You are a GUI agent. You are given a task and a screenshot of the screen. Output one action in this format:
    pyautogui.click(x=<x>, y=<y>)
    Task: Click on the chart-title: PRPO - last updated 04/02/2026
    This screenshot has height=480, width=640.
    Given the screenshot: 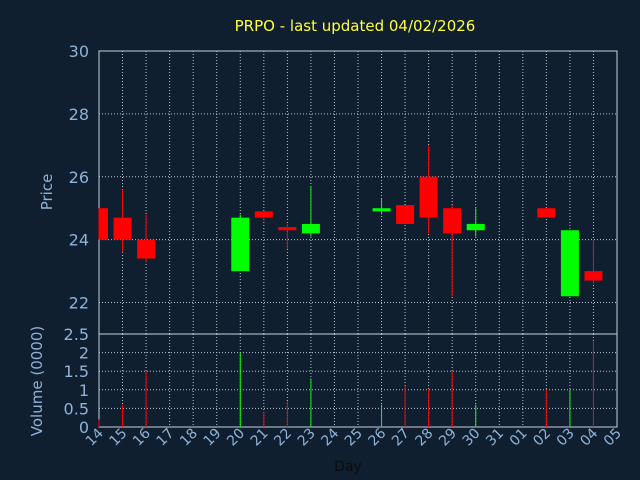 What is the action you would take?
    pyautogui.click(x=355, y=26)
    